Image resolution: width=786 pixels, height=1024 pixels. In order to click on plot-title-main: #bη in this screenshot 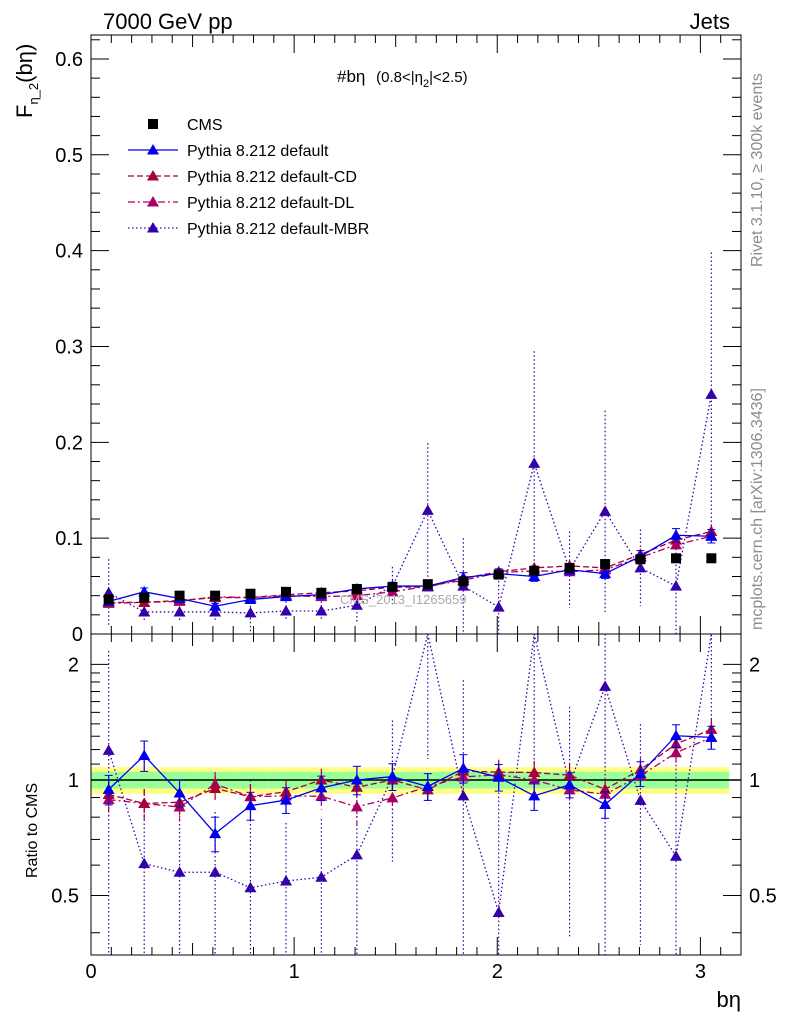, I will do `click(351, 76)`.